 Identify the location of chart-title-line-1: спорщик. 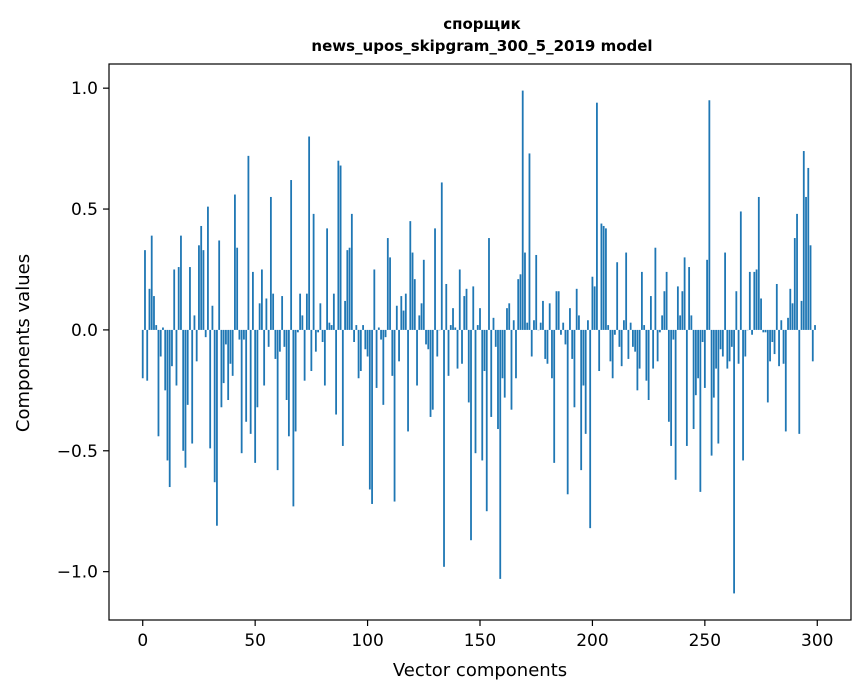
(482, 24).